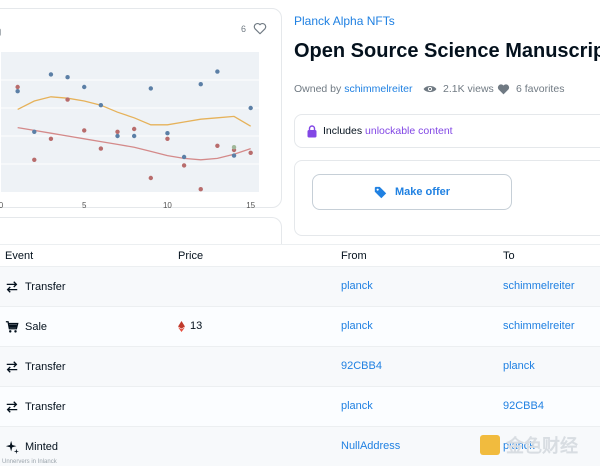  What do you see at coordinates (300, 366) in the screenshot?
I see `table-row: Transfer 92CBB4 planck` at bounding box center [300, 366].